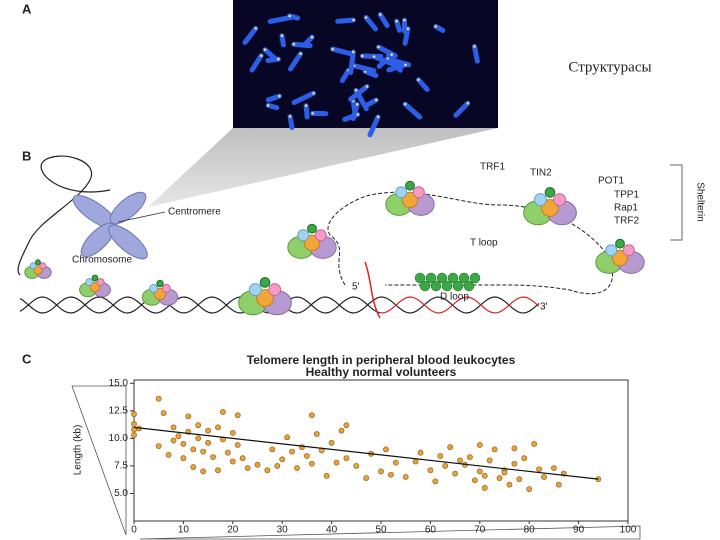 Image resolution: width=720 pixels, height=540 pixels. I want to click on x-tick-label: 30, so click(283, 530).